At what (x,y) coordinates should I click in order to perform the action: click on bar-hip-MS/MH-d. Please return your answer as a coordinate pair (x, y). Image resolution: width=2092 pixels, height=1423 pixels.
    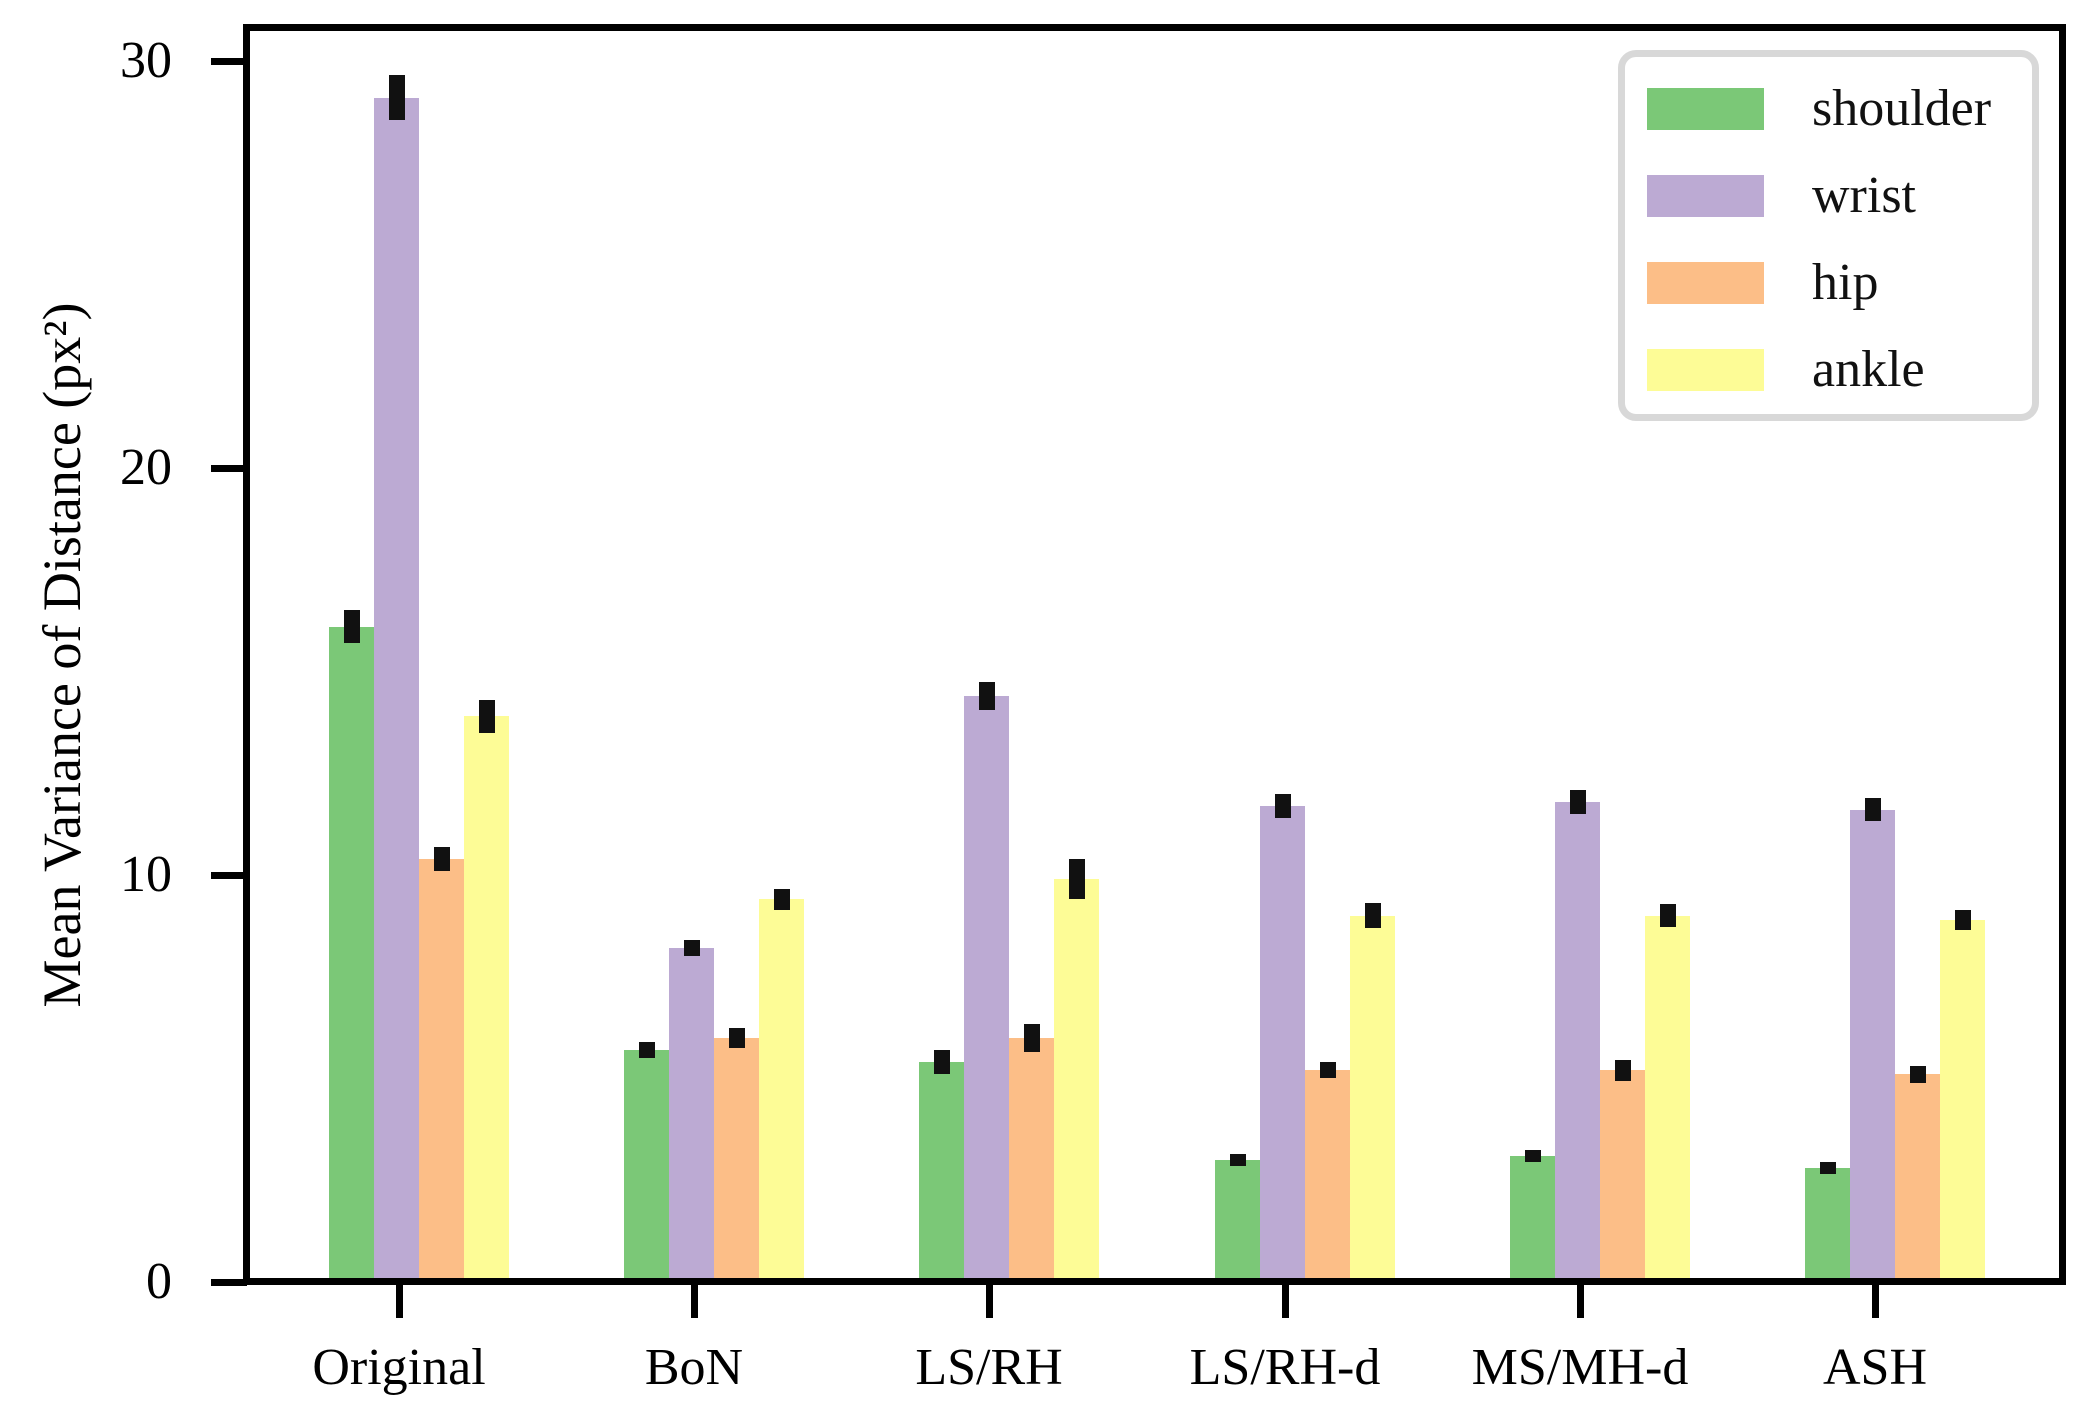
    Looking at the image, I should click on (1622, 1176).